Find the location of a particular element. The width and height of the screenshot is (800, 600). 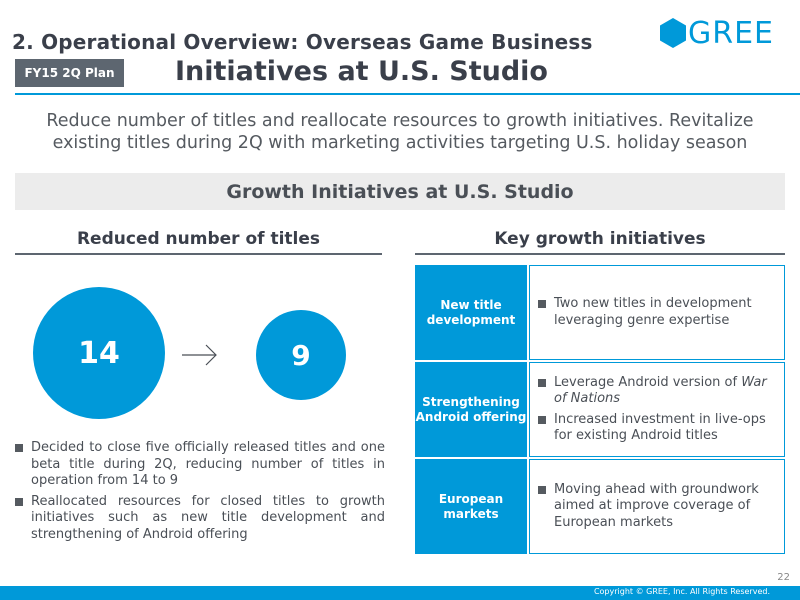

hexagon-logo-icon is located at coordinates (673, 33).